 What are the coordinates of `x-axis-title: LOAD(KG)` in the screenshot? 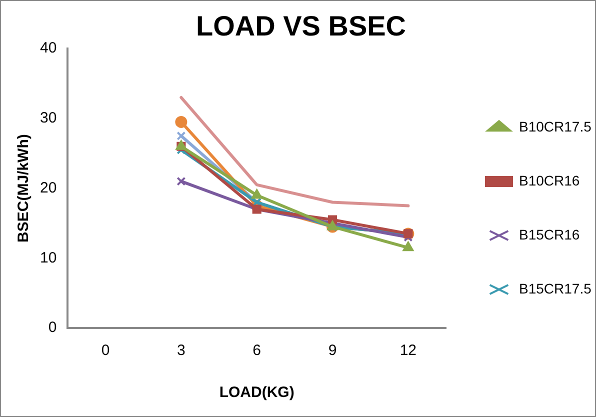 It's located at (256, 393).